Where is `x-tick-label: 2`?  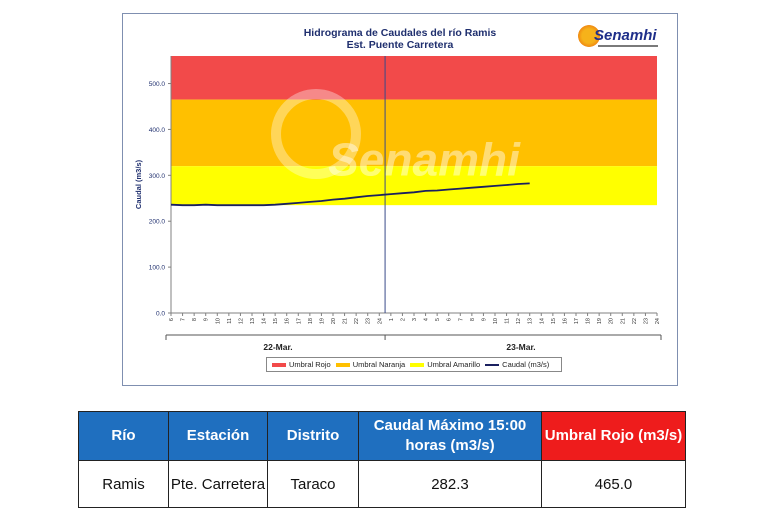 x-tick-label: 2 is located at coordinates (403, 319).